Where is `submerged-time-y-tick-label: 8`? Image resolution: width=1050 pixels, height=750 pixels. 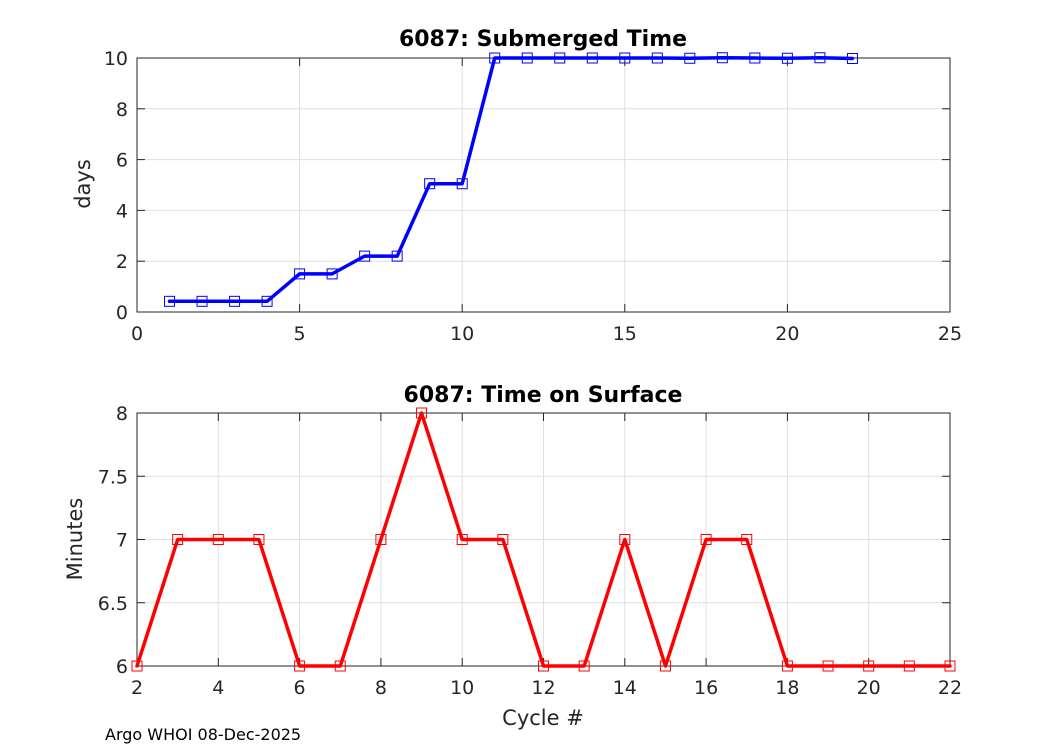 submerged-time-y-tick-label: 8 is located at coordinates (122, 110).